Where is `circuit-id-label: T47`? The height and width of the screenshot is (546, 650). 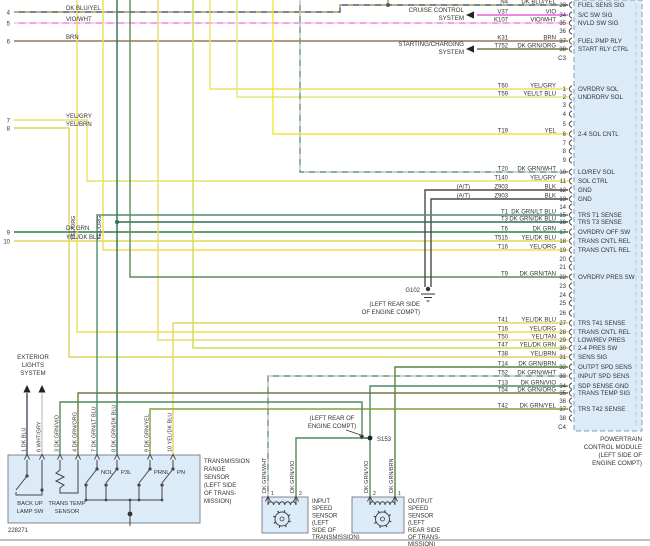
circuit-id-label: T47 is located at coordinates (503, 345).